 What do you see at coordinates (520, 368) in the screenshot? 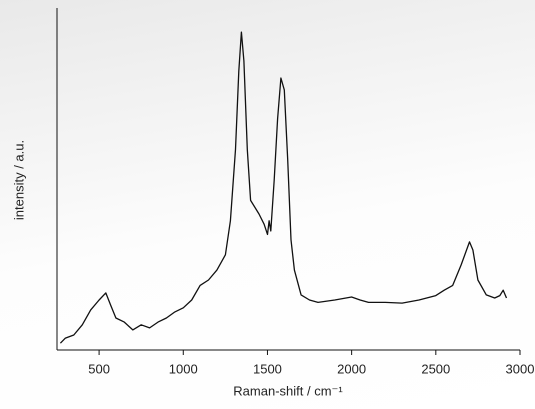
I see `x-tick-label: 3000` at bounding box center [520, 368].